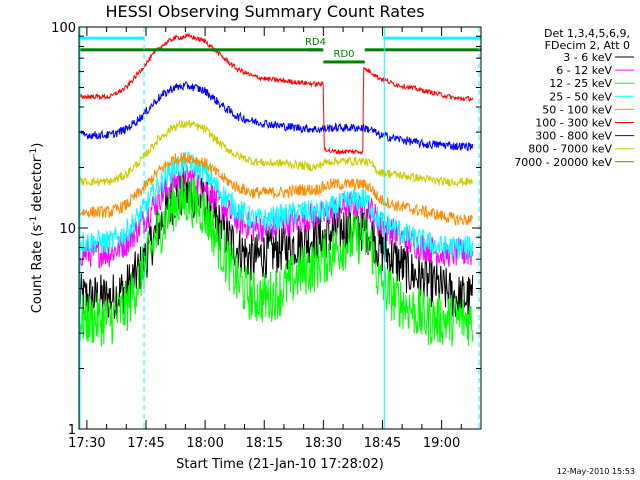  Describe the element at coordinates (315, 42) in the screenshot. I see `state-bar-label-1: RD4` at that location.